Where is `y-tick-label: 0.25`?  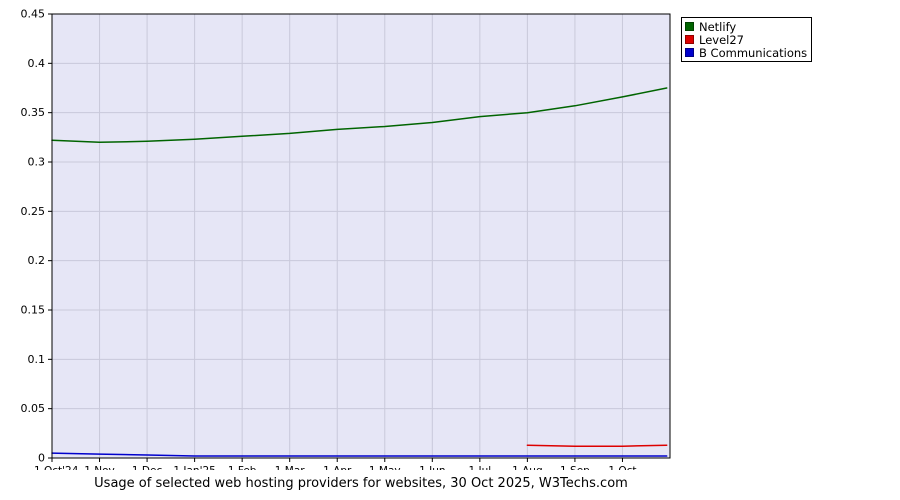
y-tick-label: 0.25 is located at coordinates (33, 211).